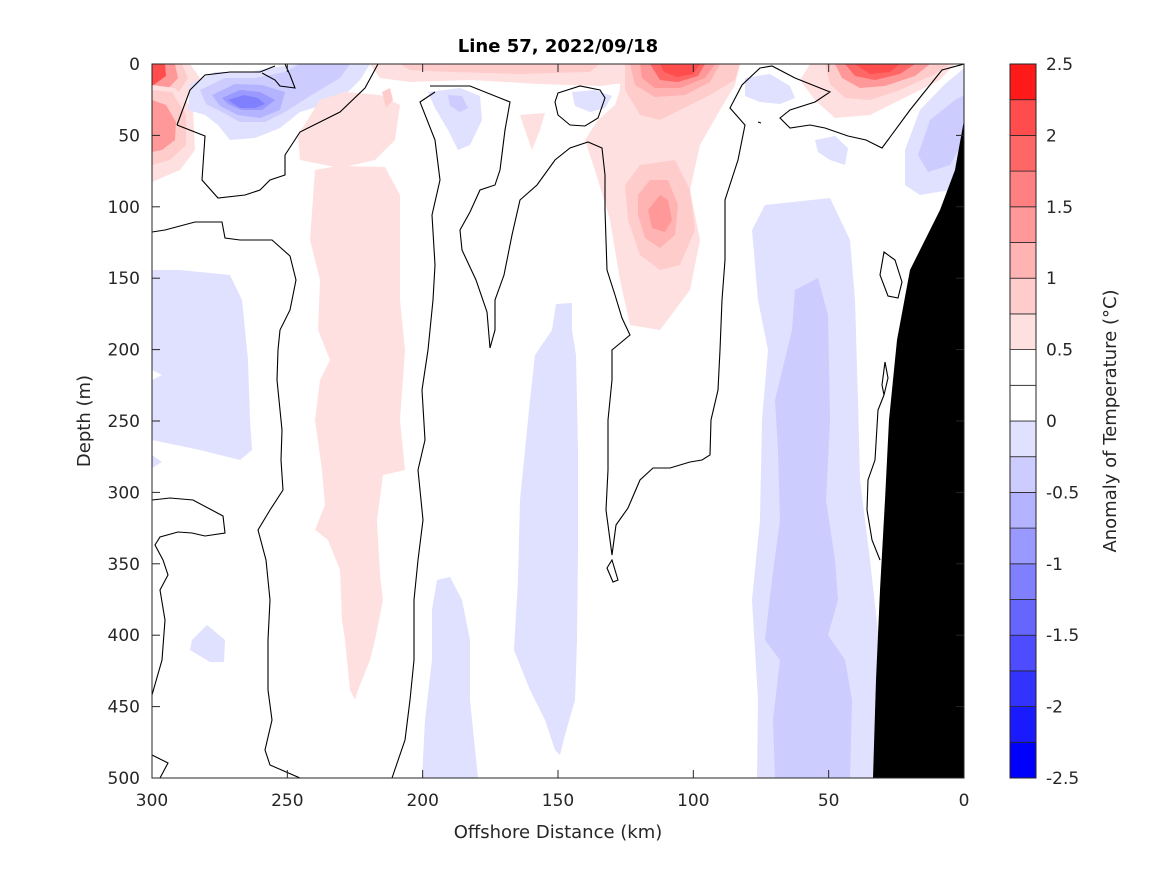 Image resolution: width=1167 pixels, height=875 pixels. I want to click on x-tick-label: 0, so click(964, 801).